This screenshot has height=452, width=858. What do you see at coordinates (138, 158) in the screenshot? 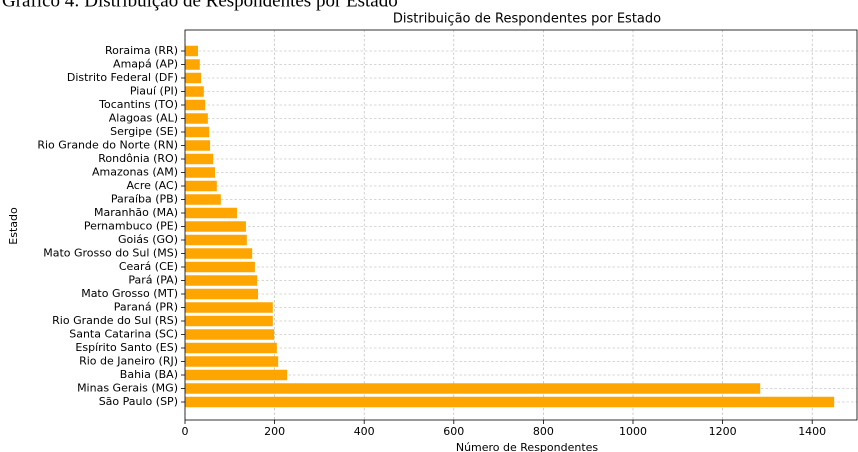
I see `y-tick-label: Rondônia (RO)` at bounding box center [138, 158].